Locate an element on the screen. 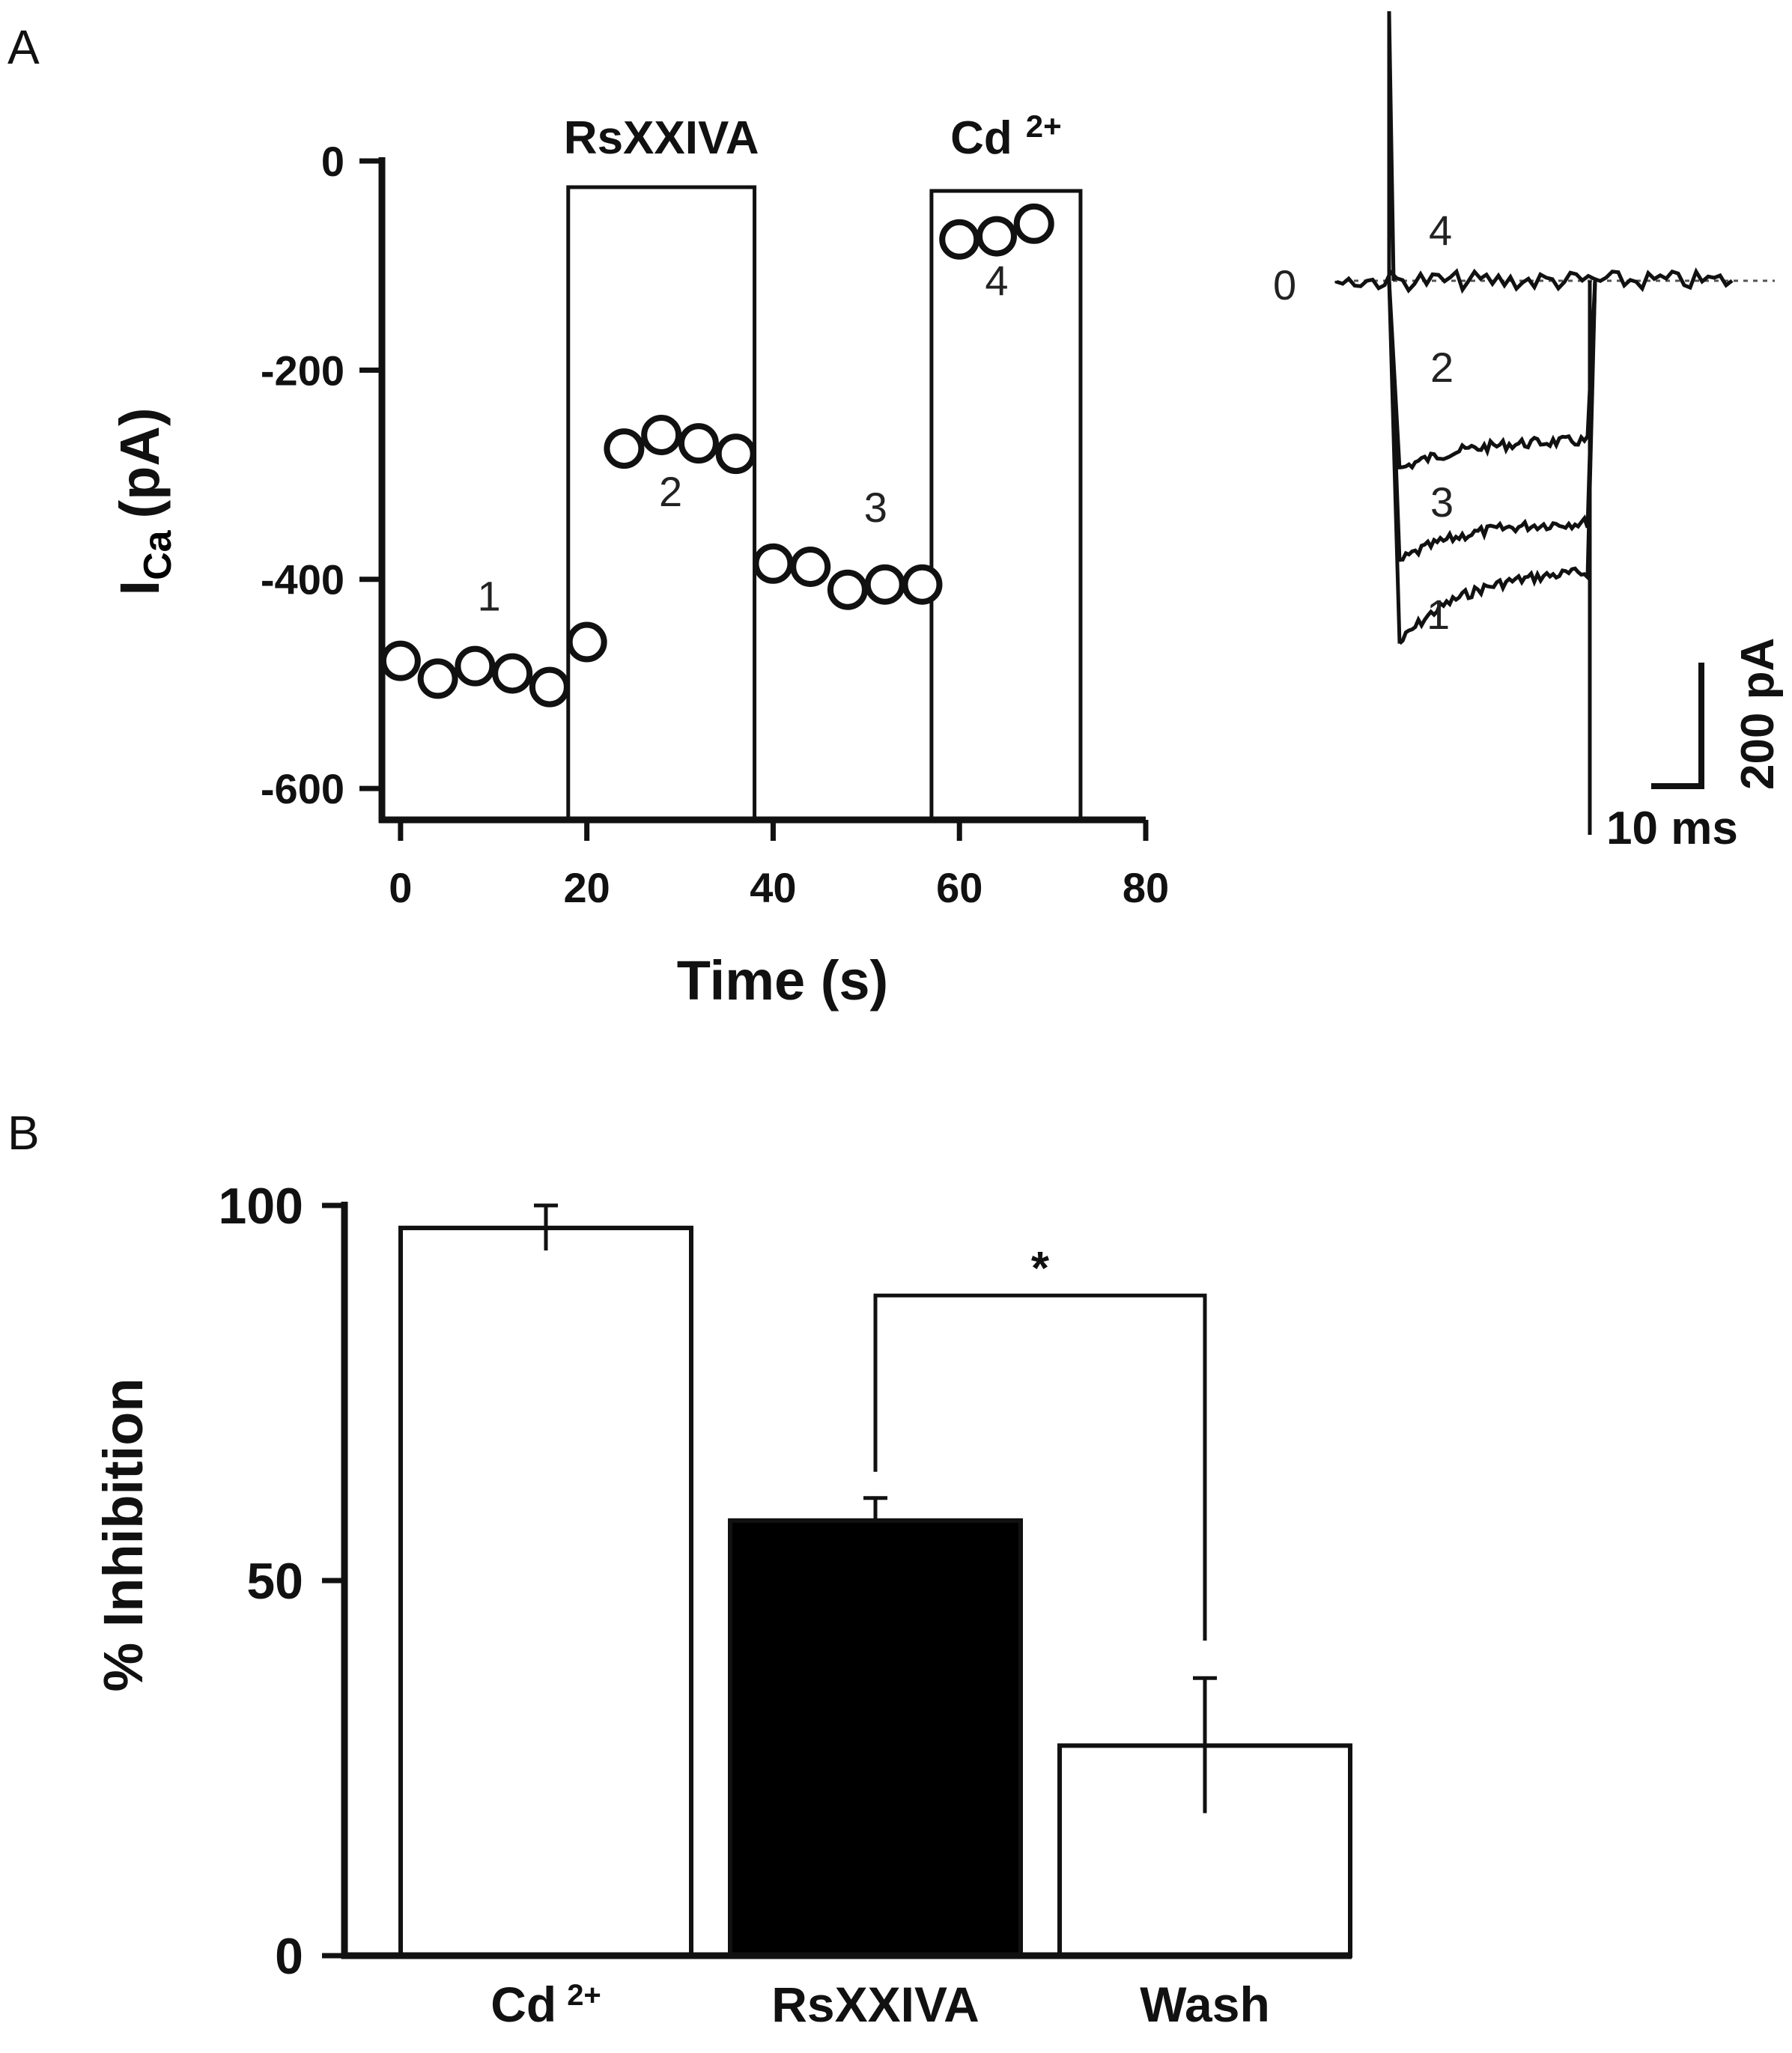 The image size is (1792, 2053). x-tick-label: 40 is located at coordinates (773, 887).